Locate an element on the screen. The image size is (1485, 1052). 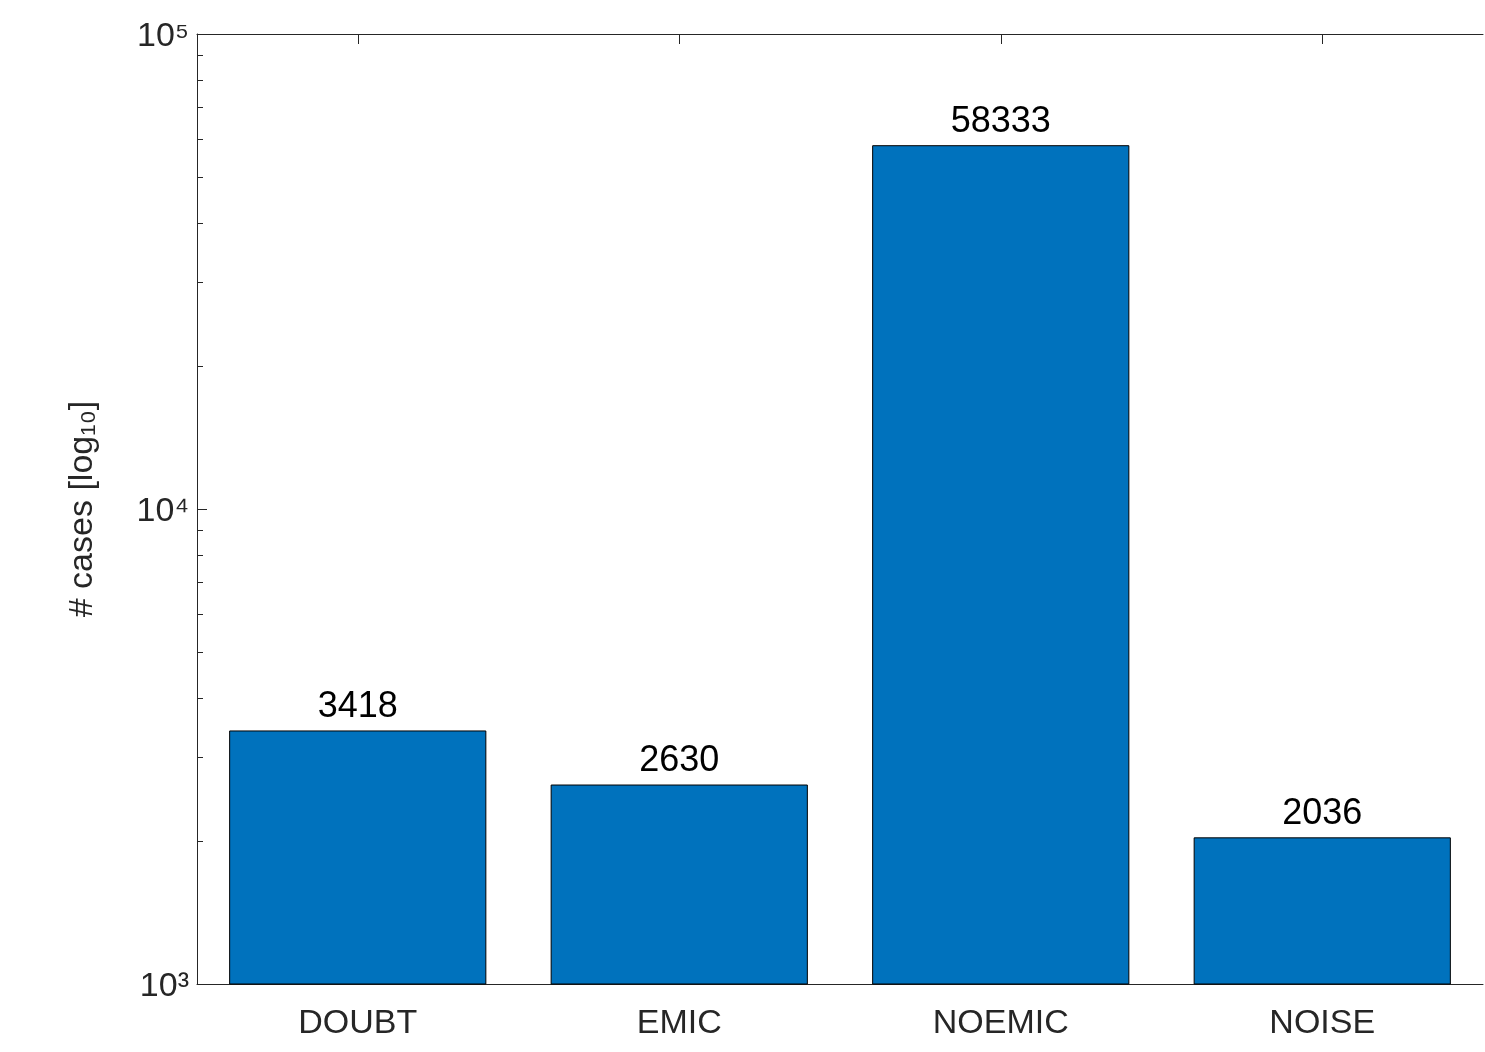
y-tick-label: 10³ is located at coordinates (164, 984).